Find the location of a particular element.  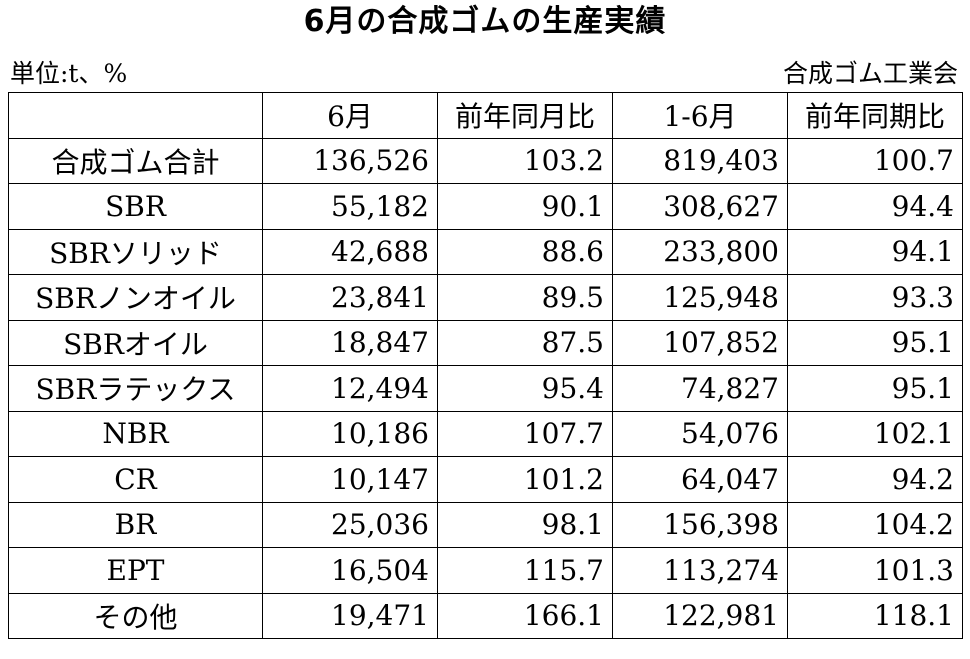

row-label: SBRソリッド is located at coordinates (135, 251).